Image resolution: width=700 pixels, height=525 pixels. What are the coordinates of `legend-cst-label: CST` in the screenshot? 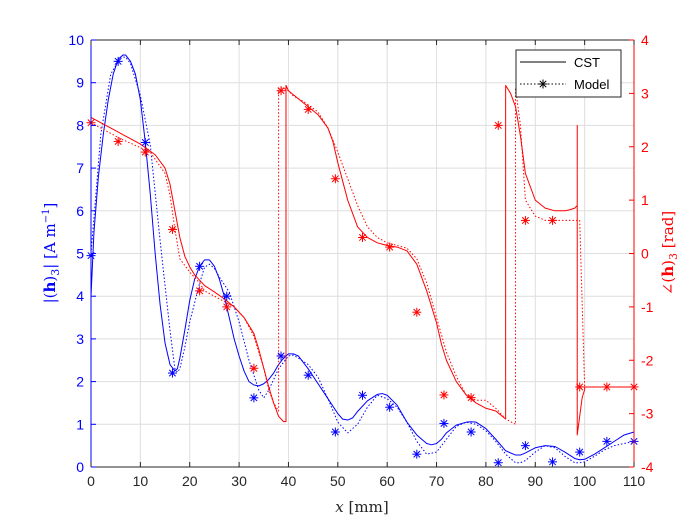 It's located at (587, 62).